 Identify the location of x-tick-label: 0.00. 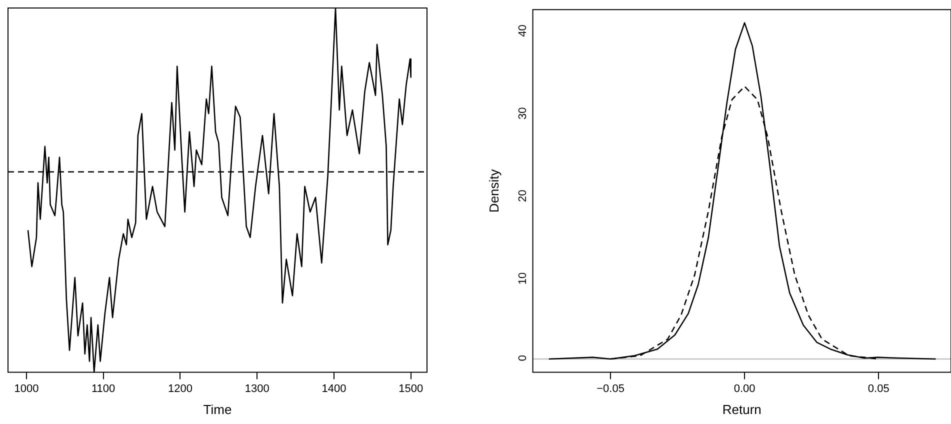
(745, 388).